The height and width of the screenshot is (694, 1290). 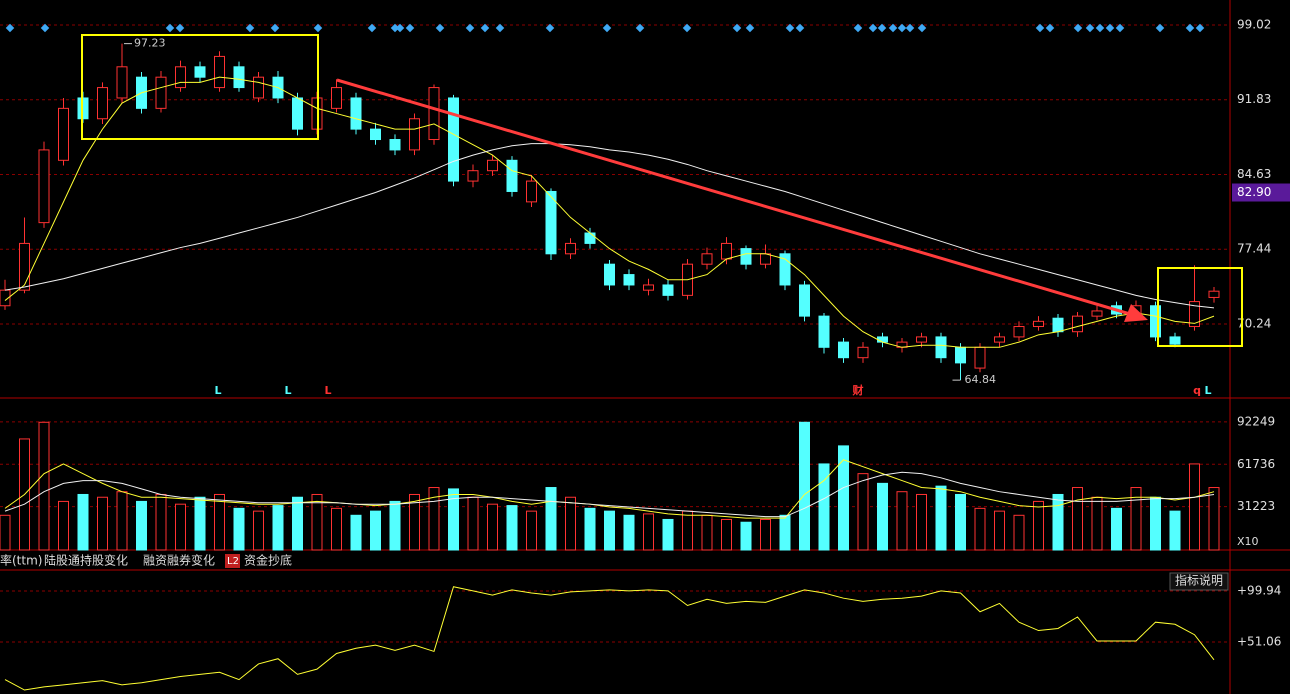 What do you see at coordinates (1254, 324) in the screenshot?
I see `y-tick-label: 70.24` at bounding box center [1254, 324].